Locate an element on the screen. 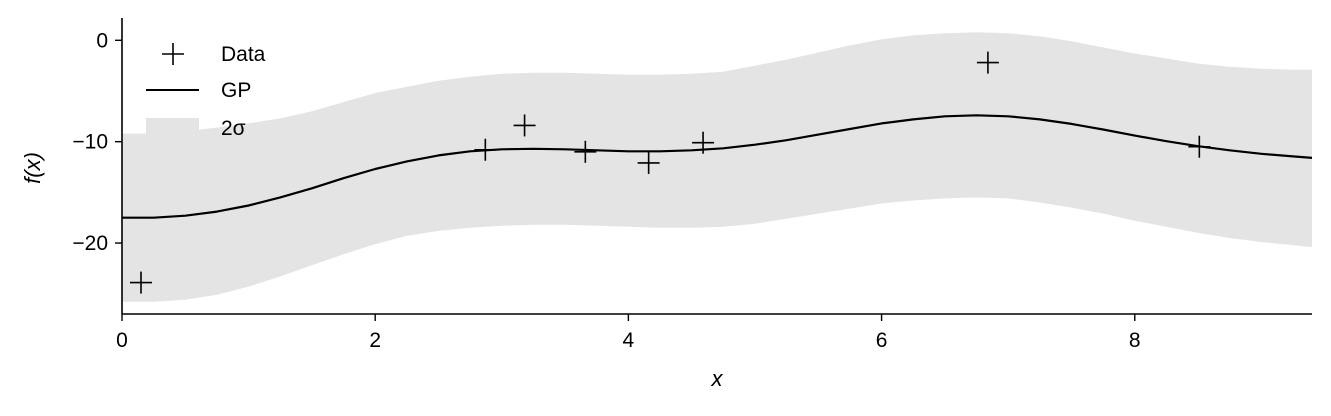 This screenshot has height=416, width=1331. legend-item-band: 2σ is located at coordinates (196, 128).